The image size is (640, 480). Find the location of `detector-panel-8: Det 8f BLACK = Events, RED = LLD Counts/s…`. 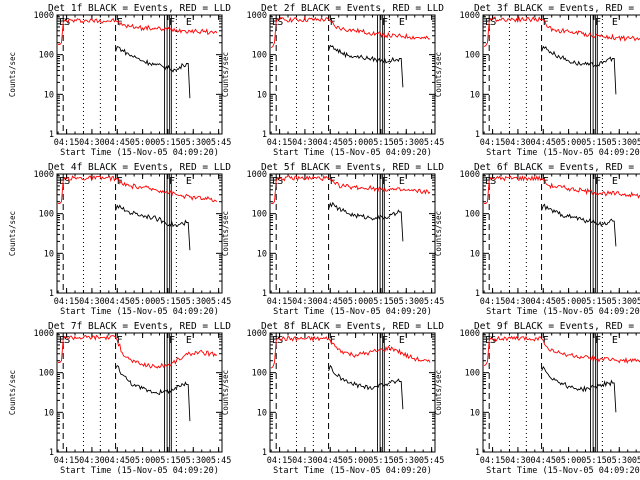

detector-panel-8: Det 8f BLACK = Events, RED = LLD Counts/s… is located at coordinates (332, 398).